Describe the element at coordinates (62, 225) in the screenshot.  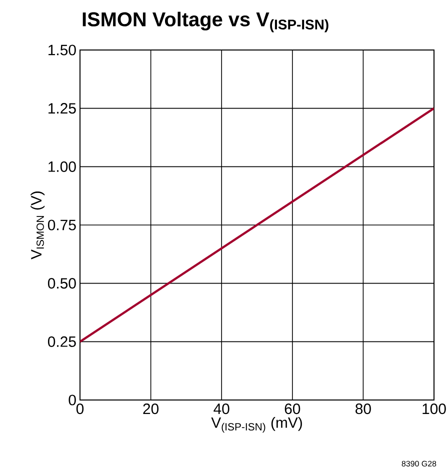
I see `y-tick-label: 0.75` at that location.